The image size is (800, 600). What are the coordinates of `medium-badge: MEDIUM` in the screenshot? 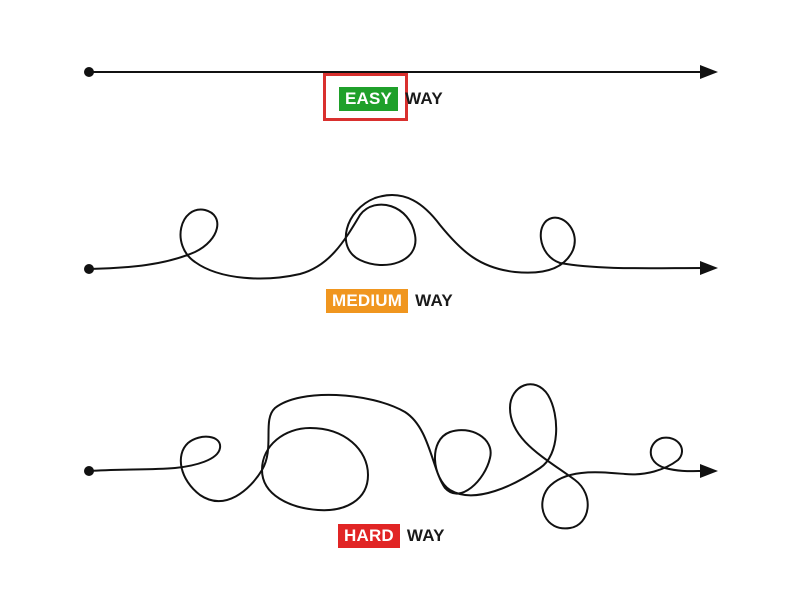 It's located at (367, 301).